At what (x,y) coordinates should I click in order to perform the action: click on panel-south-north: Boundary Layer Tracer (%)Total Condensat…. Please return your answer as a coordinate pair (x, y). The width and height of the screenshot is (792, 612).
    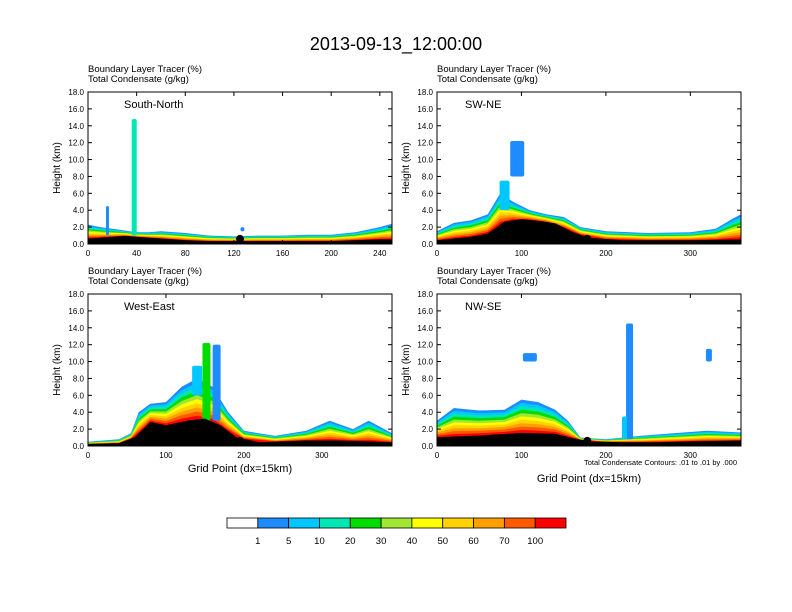
    Looking at the image, I should click on (222, 161).